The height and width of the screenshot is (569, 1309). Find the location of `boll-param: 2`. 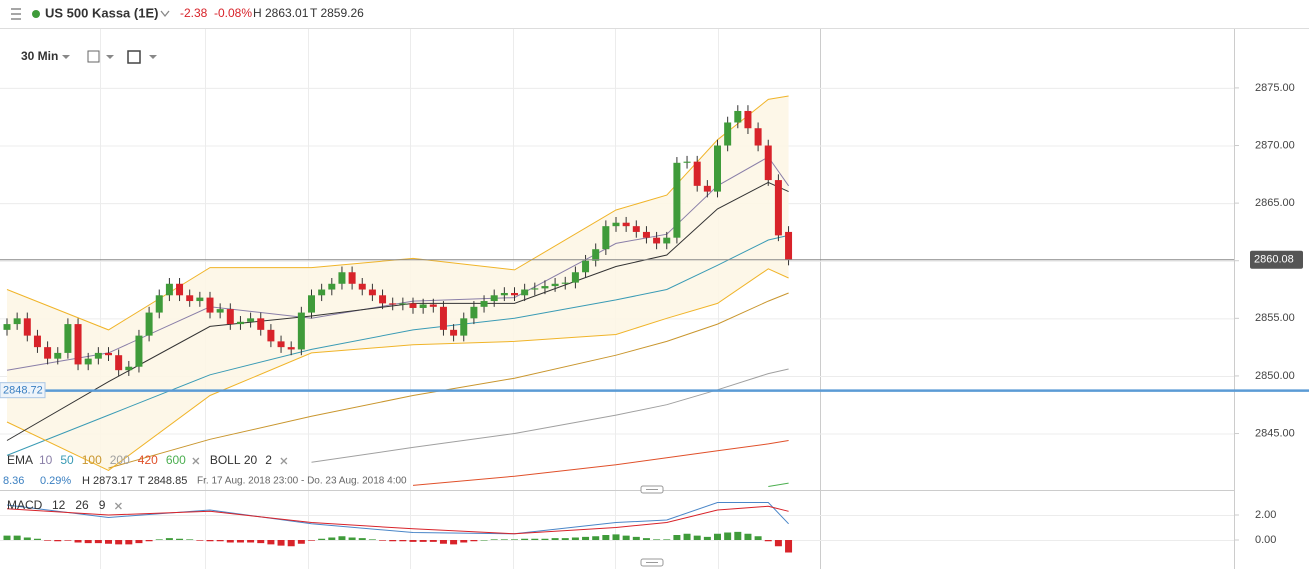

boll-param: 2 is located at coordinates (268, 460).